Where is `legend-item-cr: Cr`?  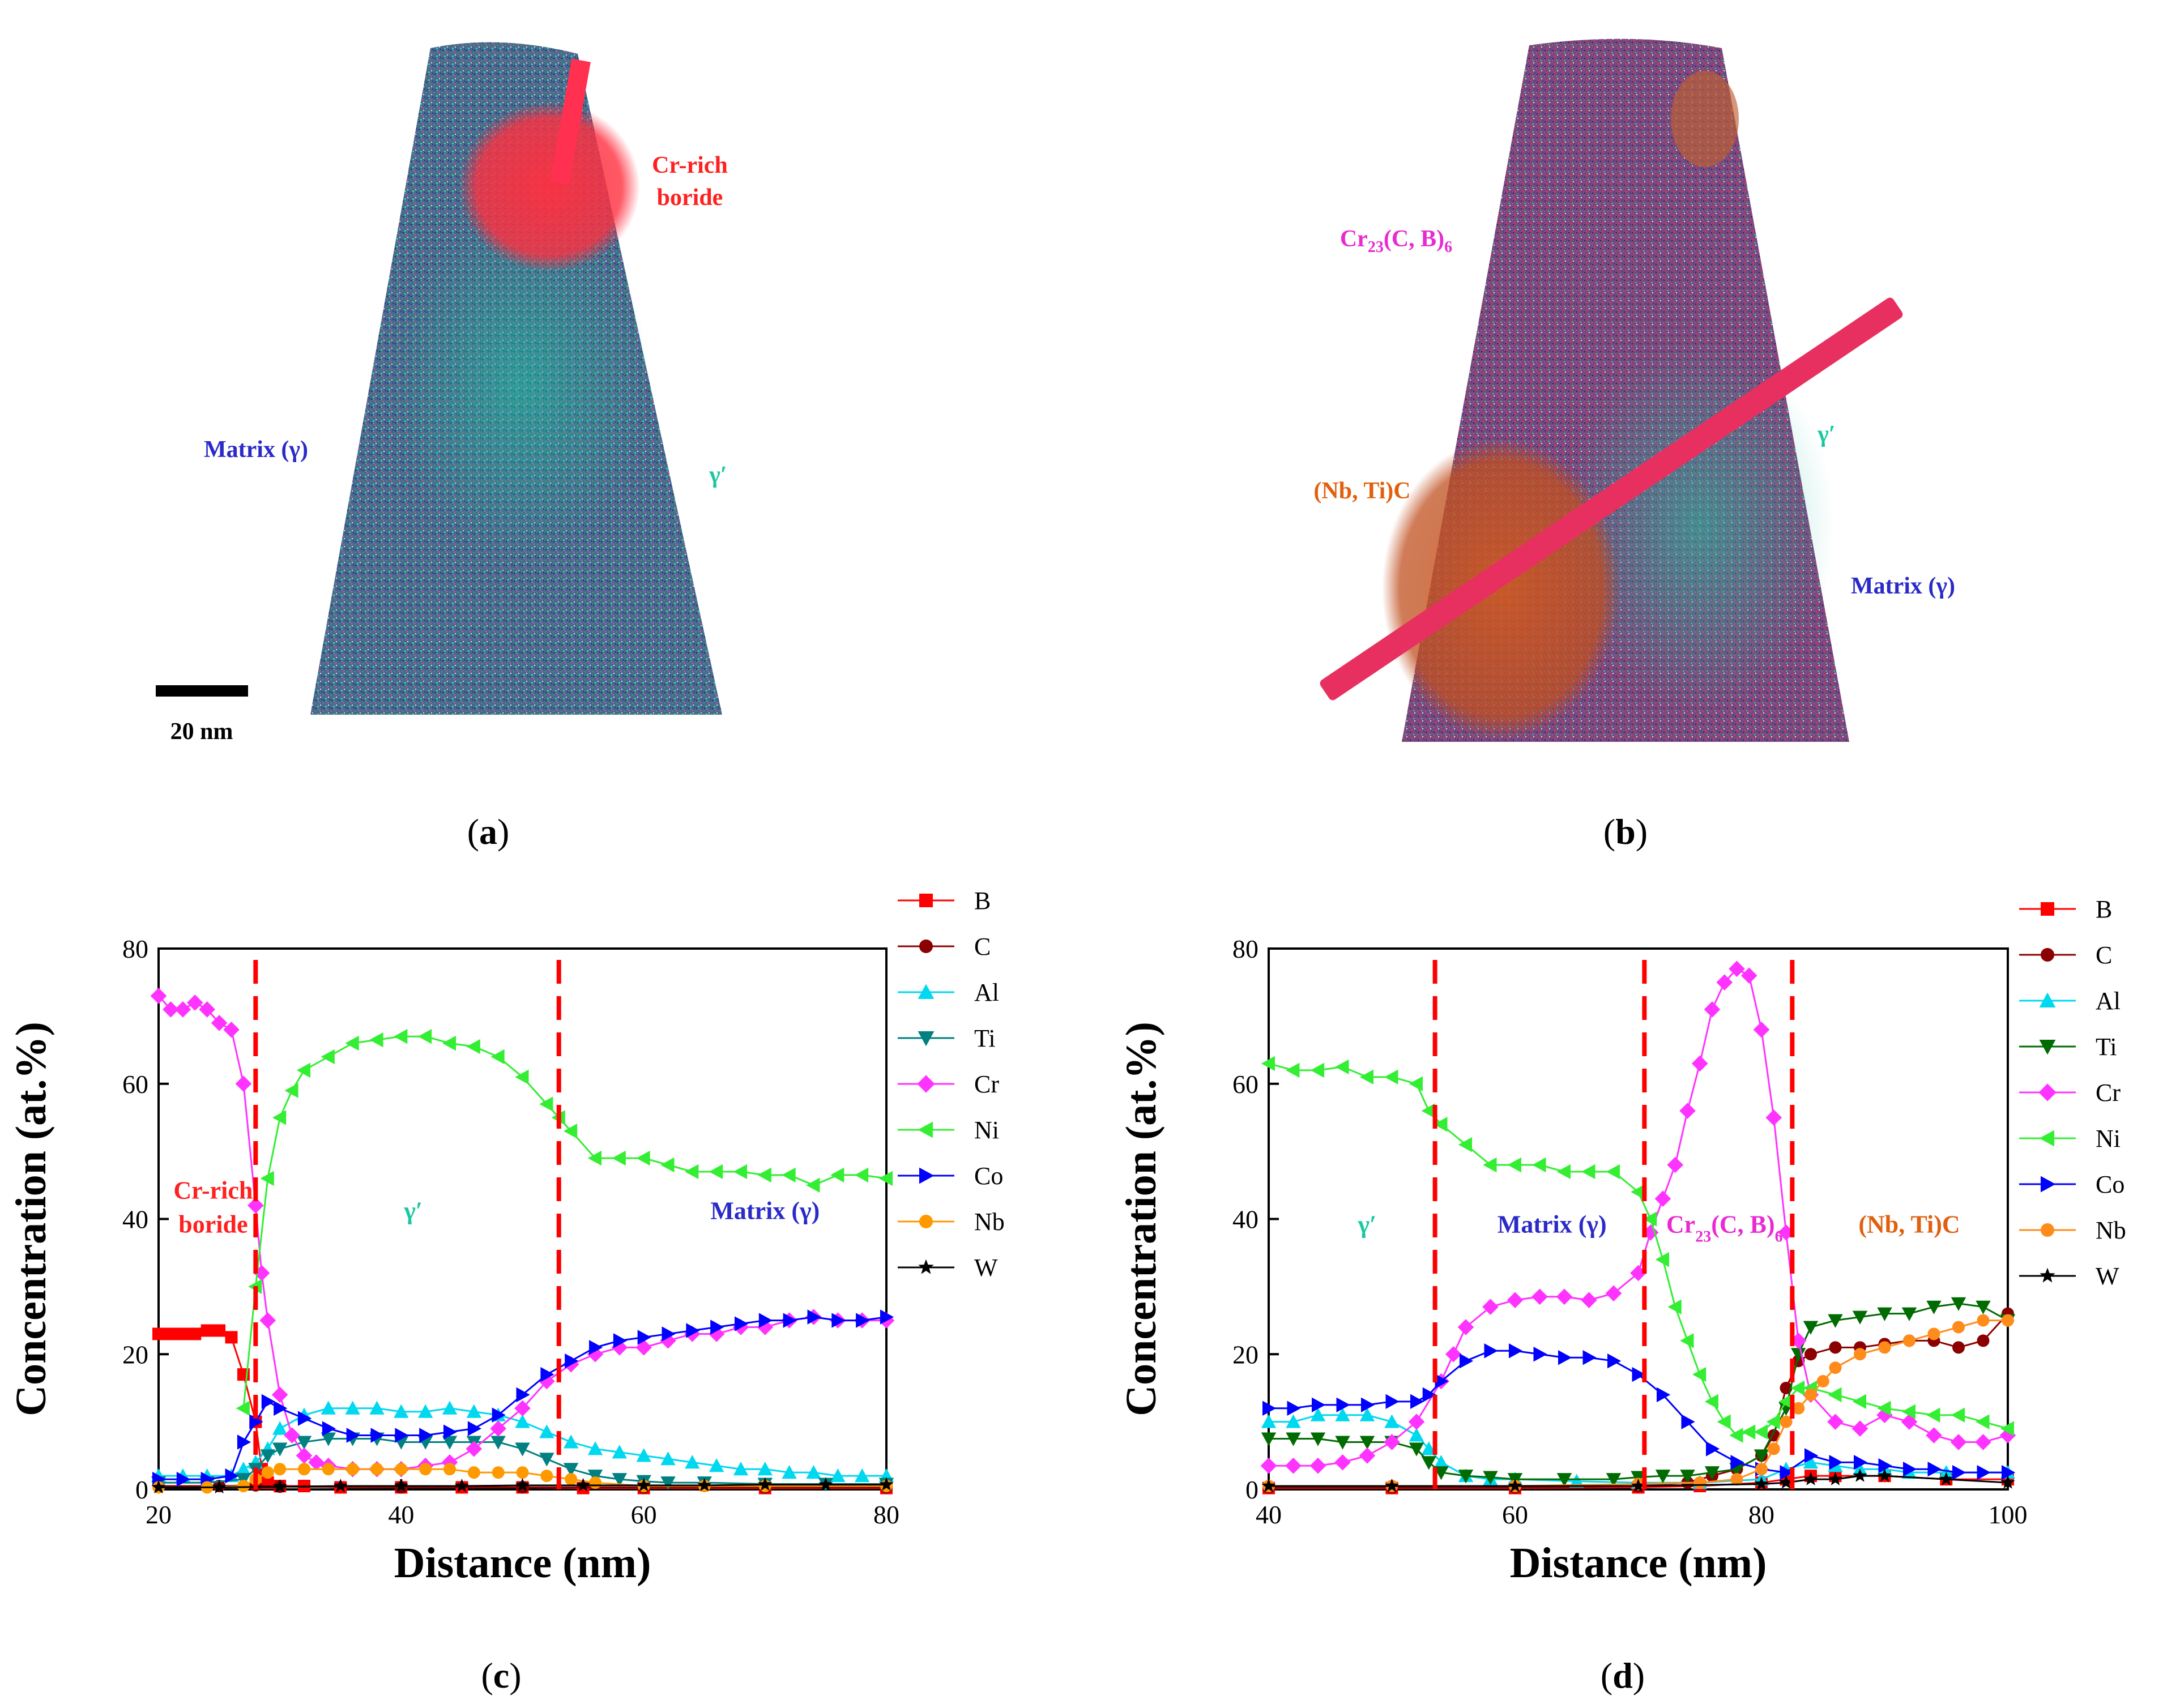 legend-item-cr: Cr is located at coordinates (948, 1084).